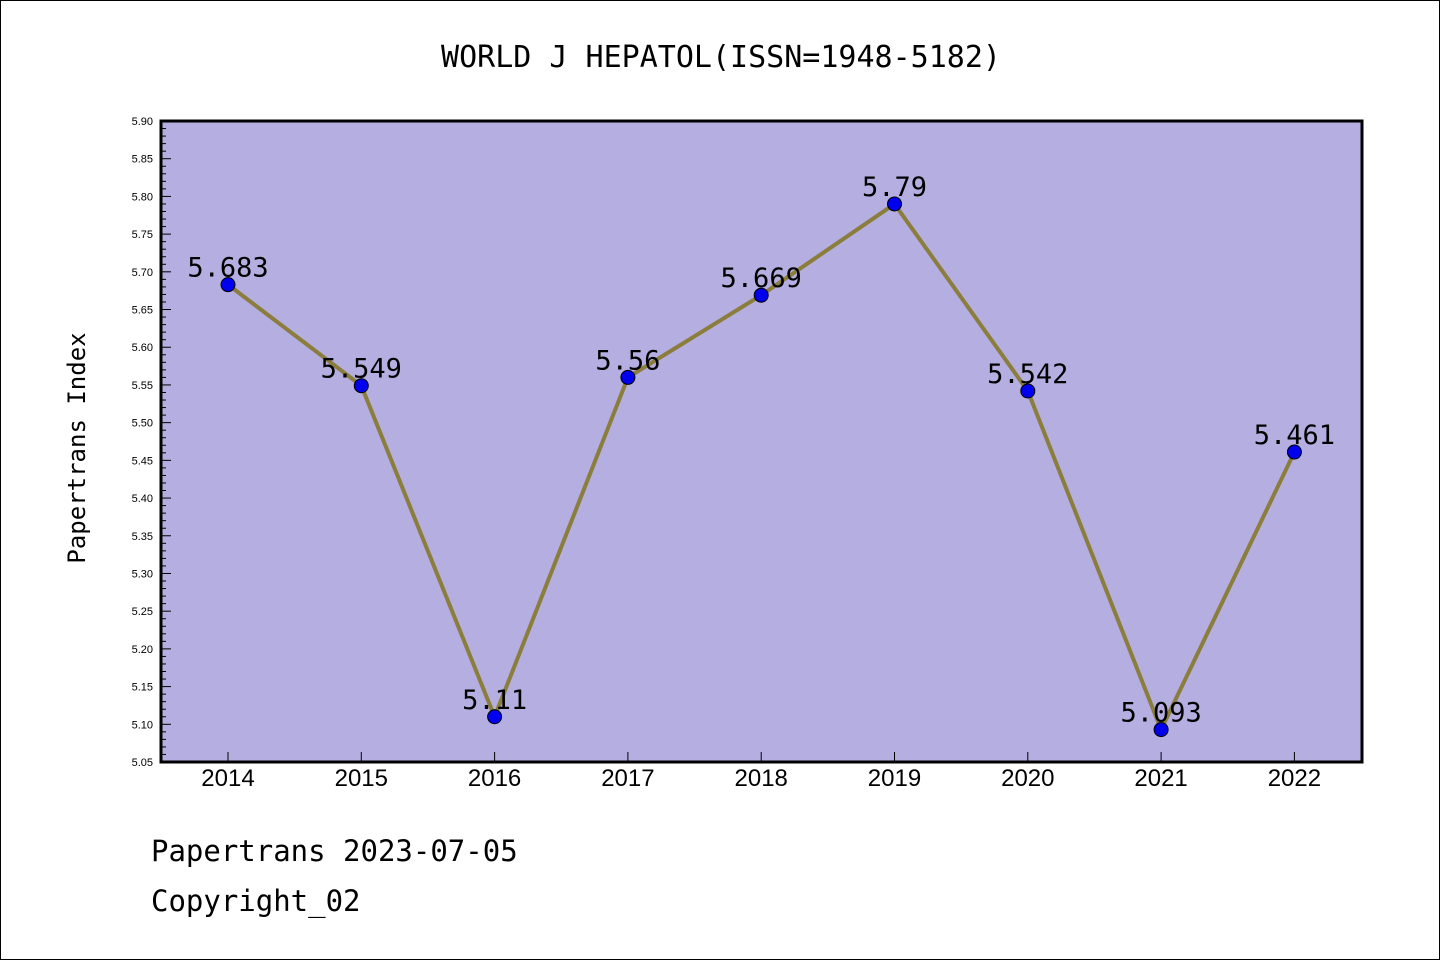 The height and width of the screenshot is (961, 1440). Describe the element at coordinates (142, 122) in the screenshot. I see `y-tick-label: 5.90` at that location.